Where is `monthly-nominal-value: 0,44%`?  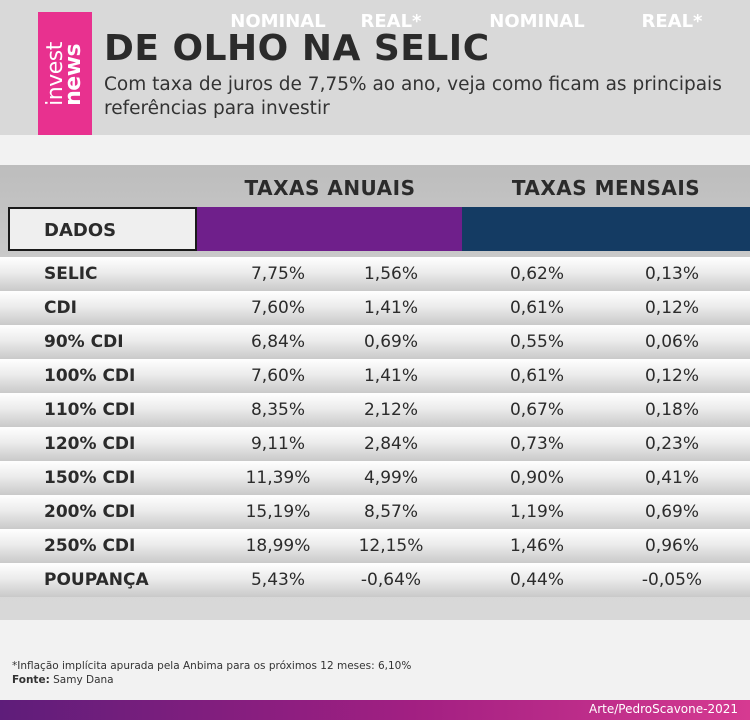
monthly-nominal-value: 0,44% is located at coordinates (536, 580).